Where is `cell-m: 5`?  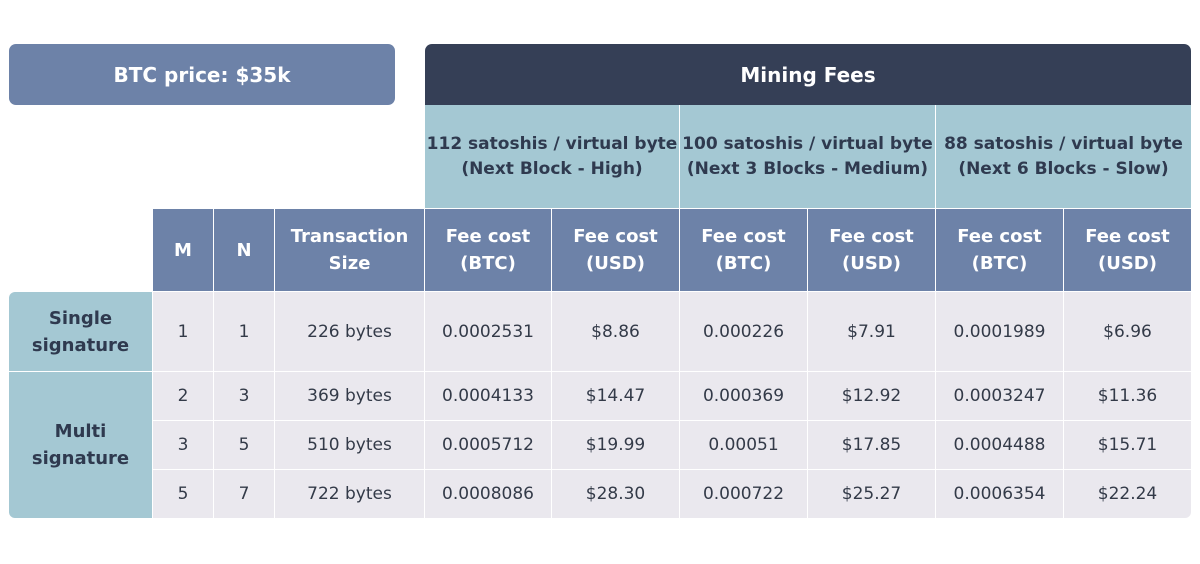 cell-m: 5 is located at coordinates (183, 494).